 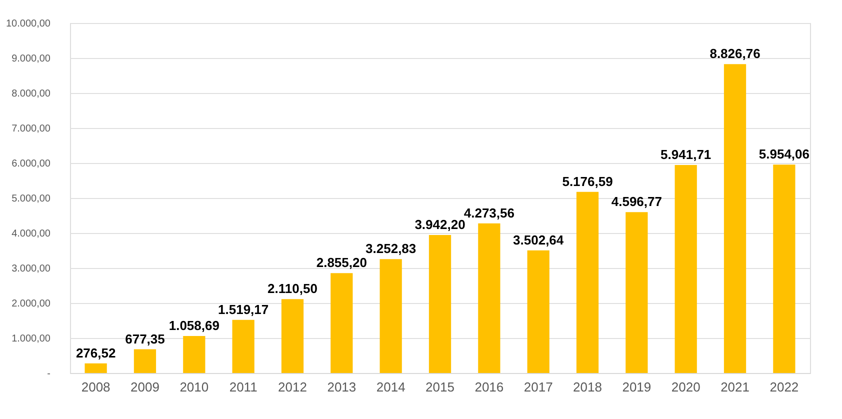 I want to click on x-tick-label: 2019, so click(x=637, y=387).